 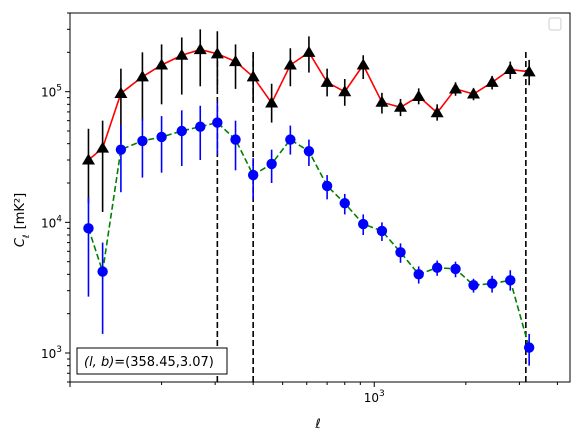 What do you see at coordinates (290, 139) in the screenshot?
I see `marker-s2-p12` at bounding box center [290, 139].